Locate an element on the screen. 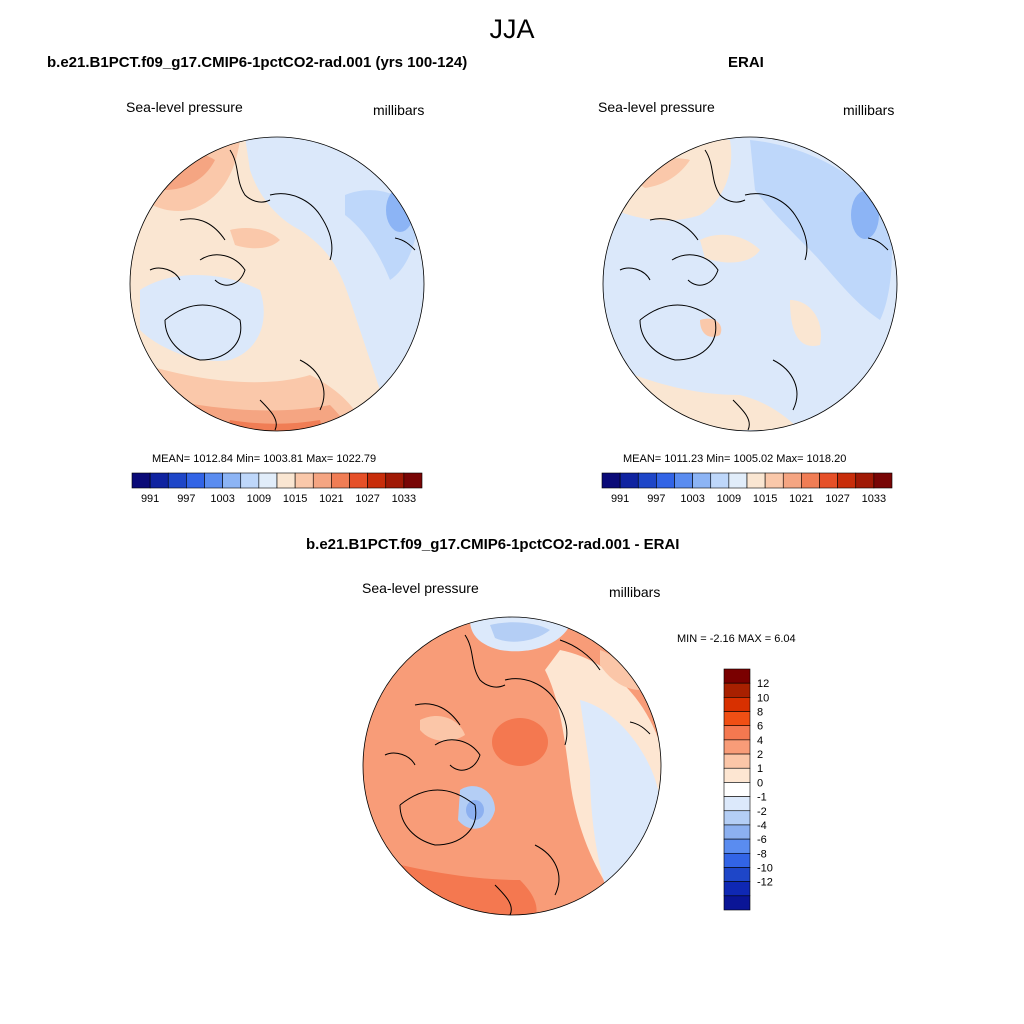  diff-colorbar-label: 10 is located at coordinates (763, 698).